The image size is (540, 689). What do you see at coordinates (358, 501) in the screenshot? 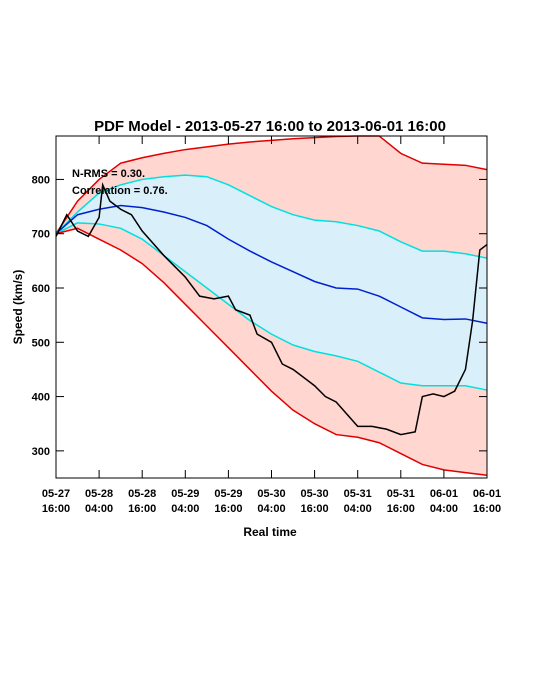
I see `x-tick-label: 05-31 04:00` at bounding box center [358, 501].